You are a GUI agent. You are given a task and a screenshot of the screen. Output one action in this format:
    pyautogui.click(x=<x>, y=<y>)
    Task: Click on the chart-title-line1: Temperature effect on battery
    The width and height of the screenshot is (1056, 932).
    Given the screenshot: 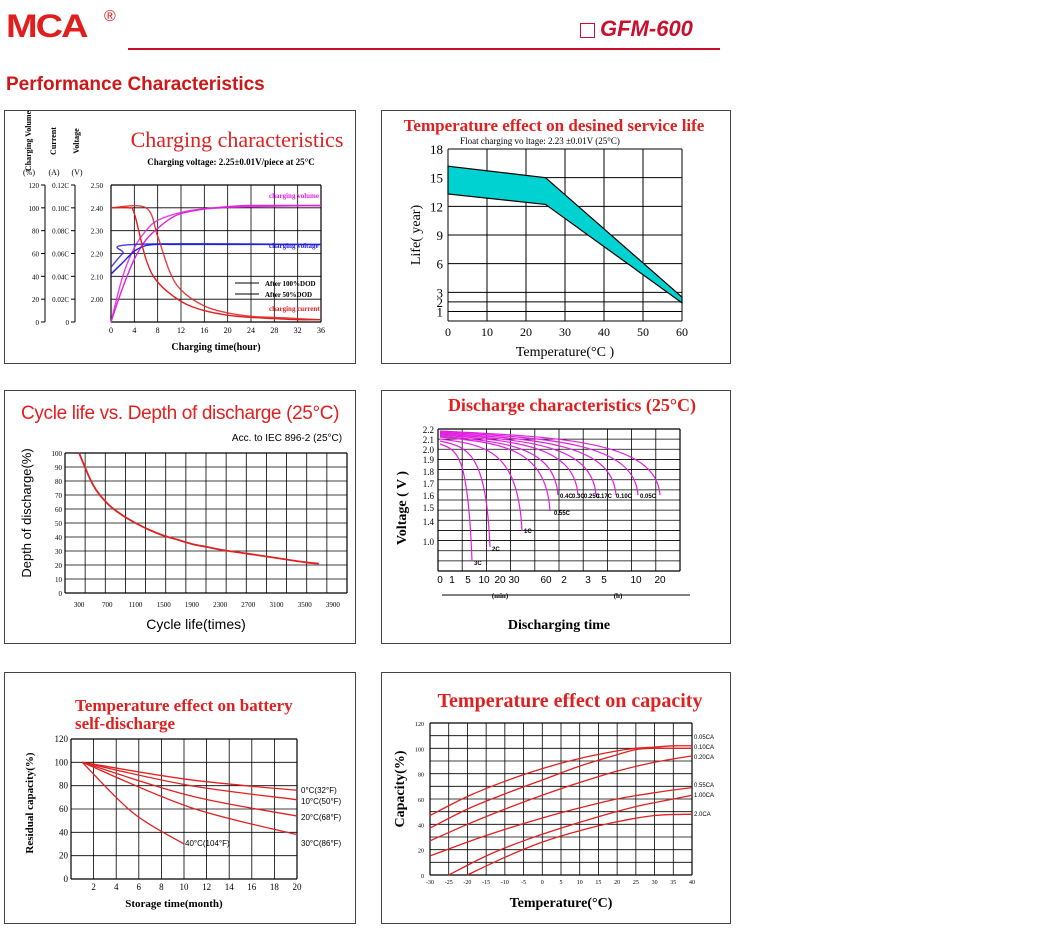 What is the action you would take?
    pyautogui.click(x=184, y=705)
    